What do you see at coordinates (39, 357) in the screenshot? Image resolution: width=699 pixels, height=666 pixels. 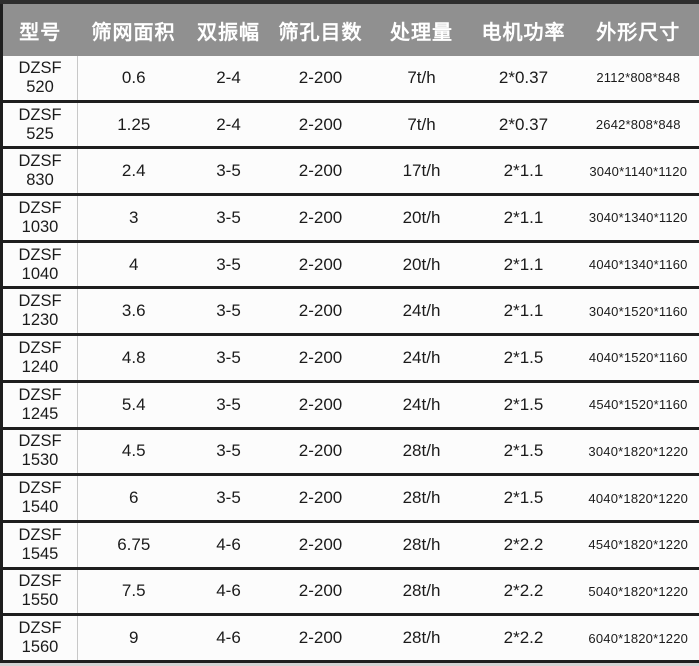 I see `cell-model: DZSF 1240` at bounding box center [39, 357].